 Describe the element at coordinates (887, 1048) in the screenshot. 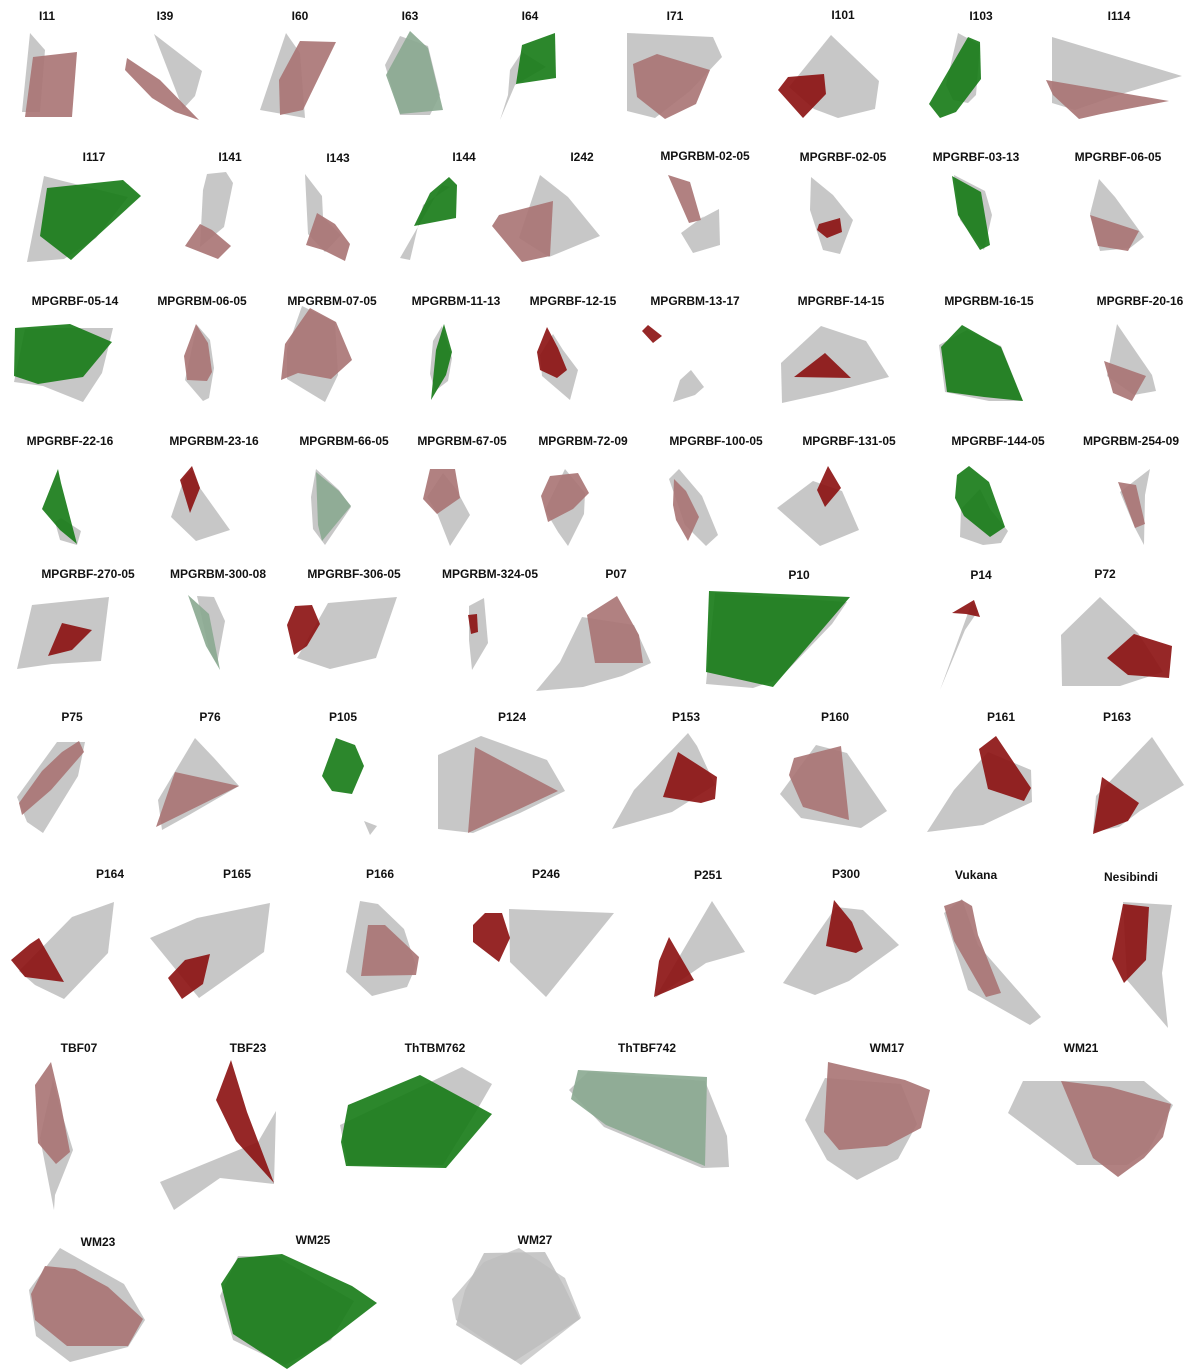

I see `panel-label: WM17` at that location.